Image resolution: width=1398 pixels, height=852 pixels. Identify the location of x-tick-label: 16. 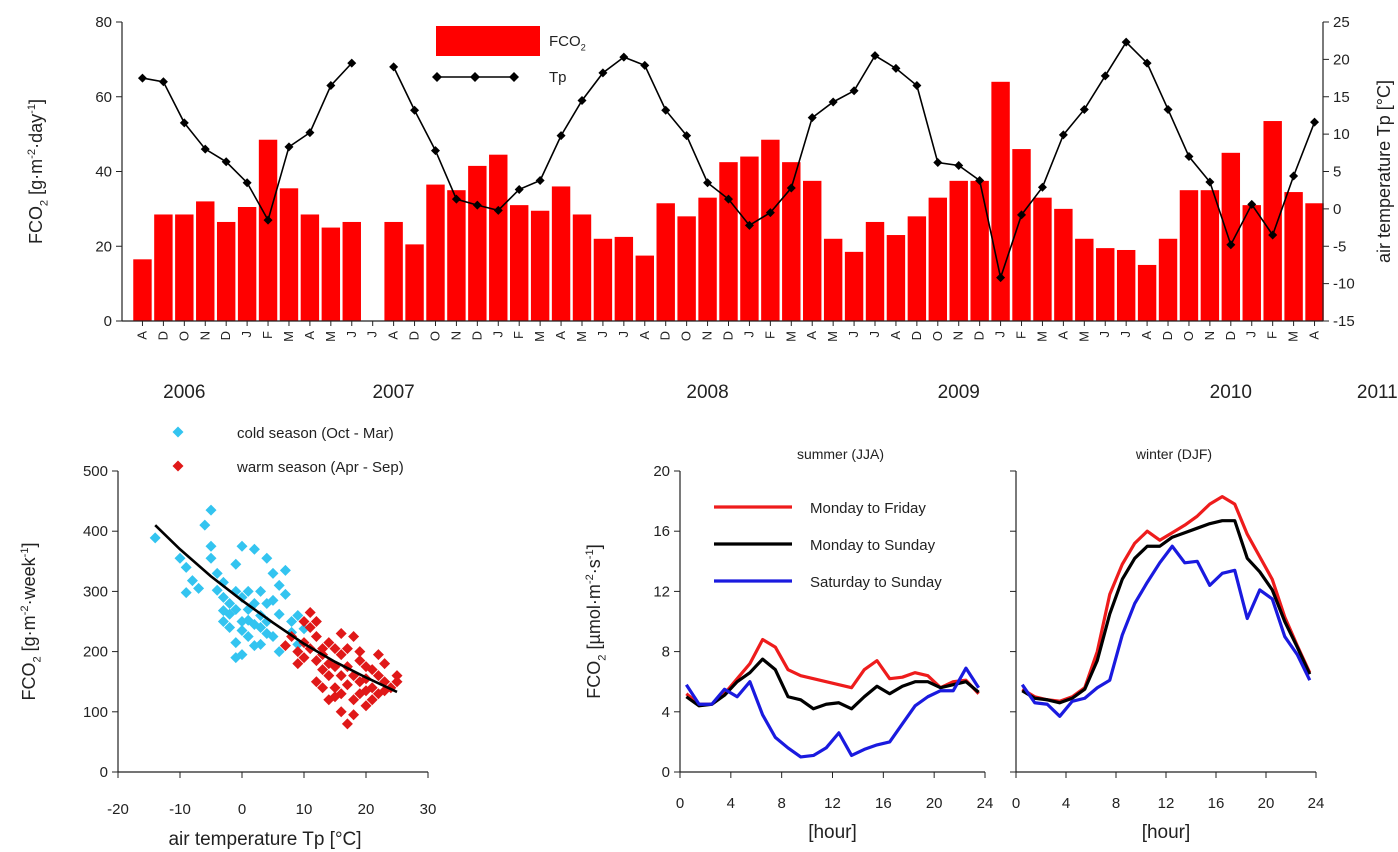
(1216, 803).